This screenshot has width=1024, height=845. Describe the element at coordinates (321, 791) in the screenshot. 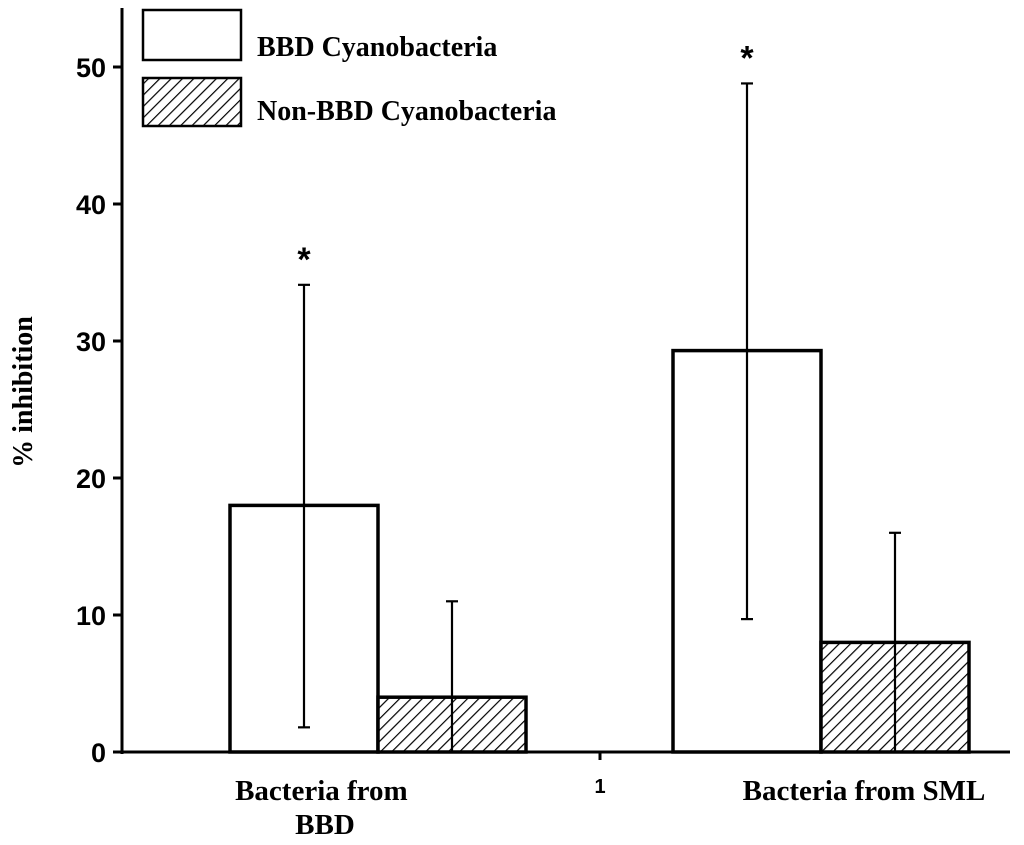

I see `category-label-bbd-line1: Bacteria from` at that location.